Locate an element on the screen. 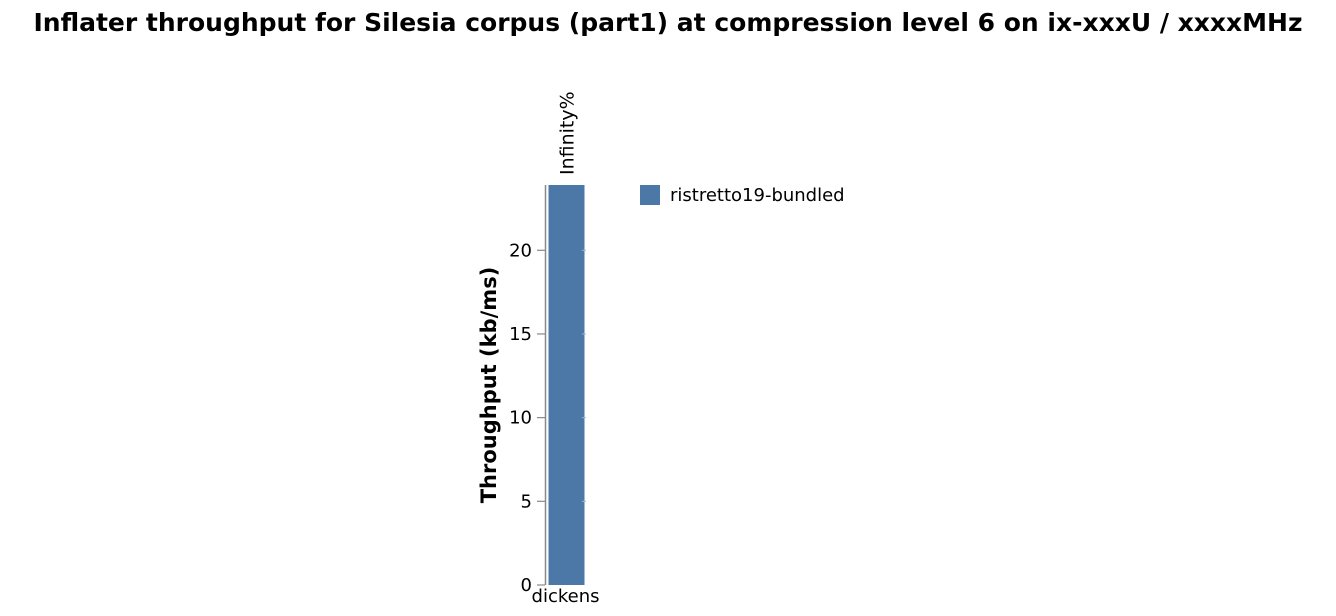  bar-dickens is located at coordinates (566, 385).